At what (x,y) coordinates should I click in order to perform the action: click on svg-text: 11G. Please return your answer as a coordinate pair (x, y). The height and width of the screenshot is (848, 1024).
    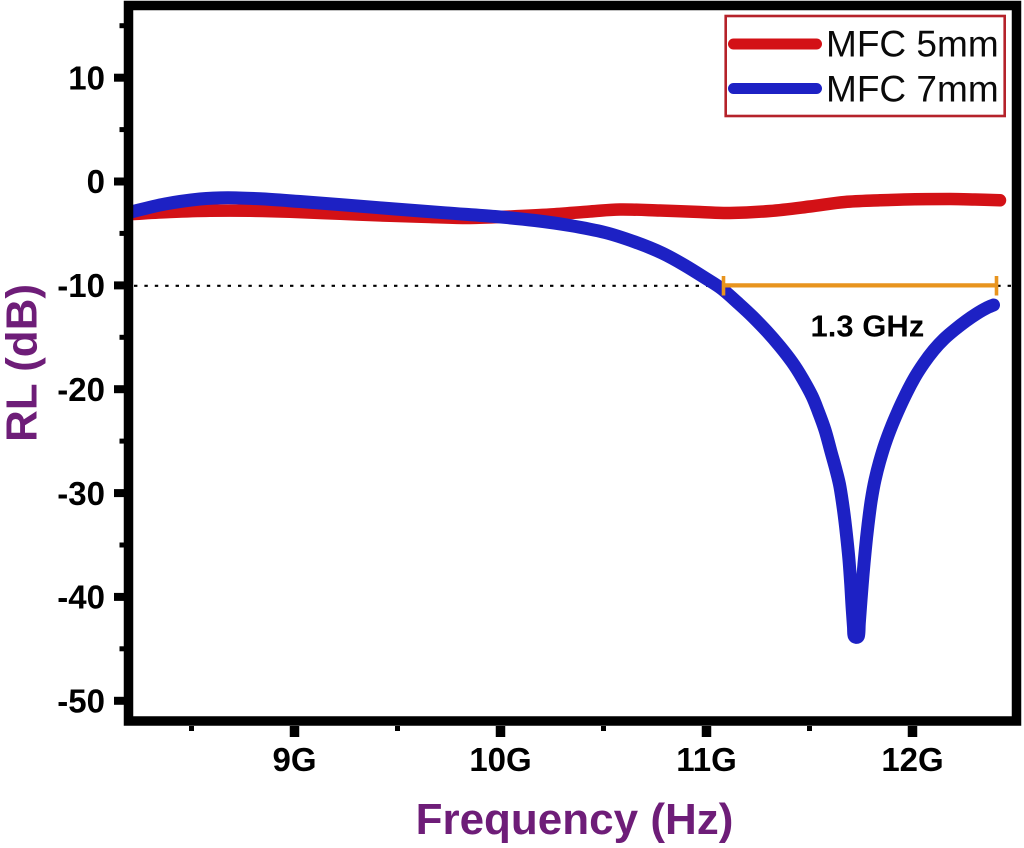
    Looking at the image, I should click on (706, 759).